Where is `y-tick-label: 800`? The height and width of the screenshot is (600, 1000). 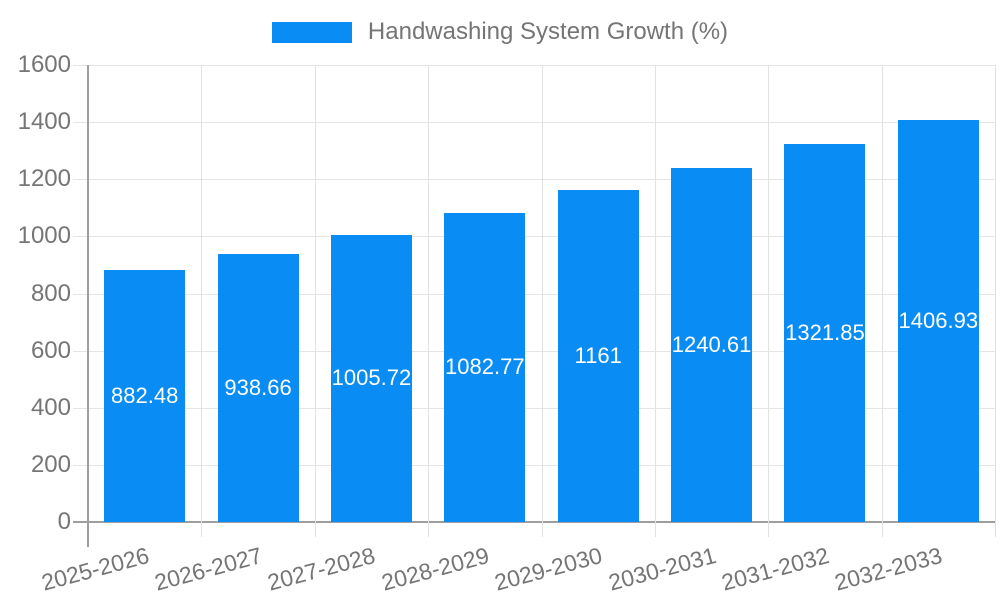 y-tick-label: 800 is located at coordinates (50, 293).